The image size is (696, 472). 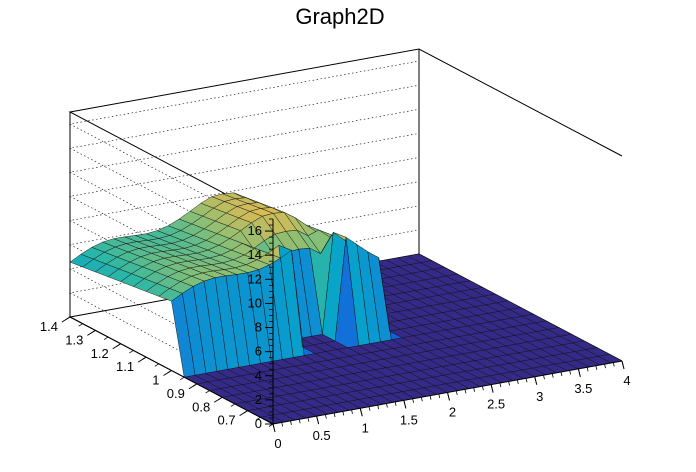 What do you see at coordinates (496, 404) in the screenshot?
I see `x-tick-label: 2.5` at bounding box center [496, 404].